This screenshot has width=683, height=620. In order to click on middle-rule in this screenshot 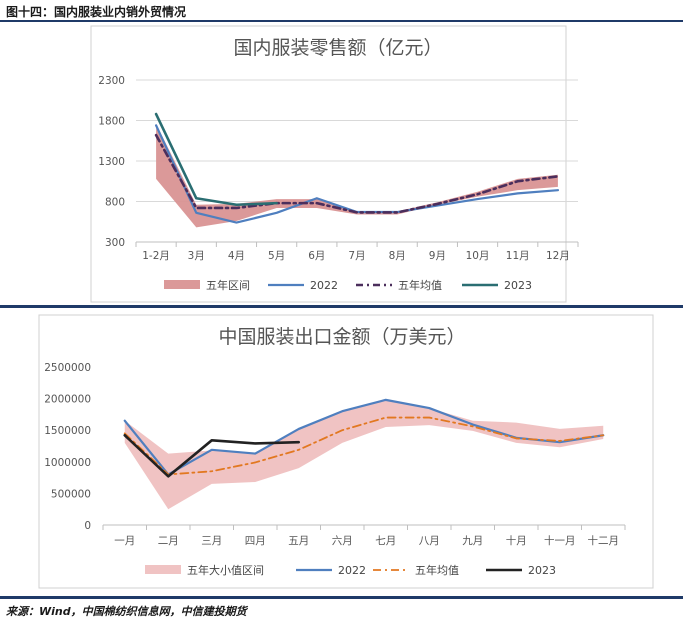, I will do `click(341, 306)`.